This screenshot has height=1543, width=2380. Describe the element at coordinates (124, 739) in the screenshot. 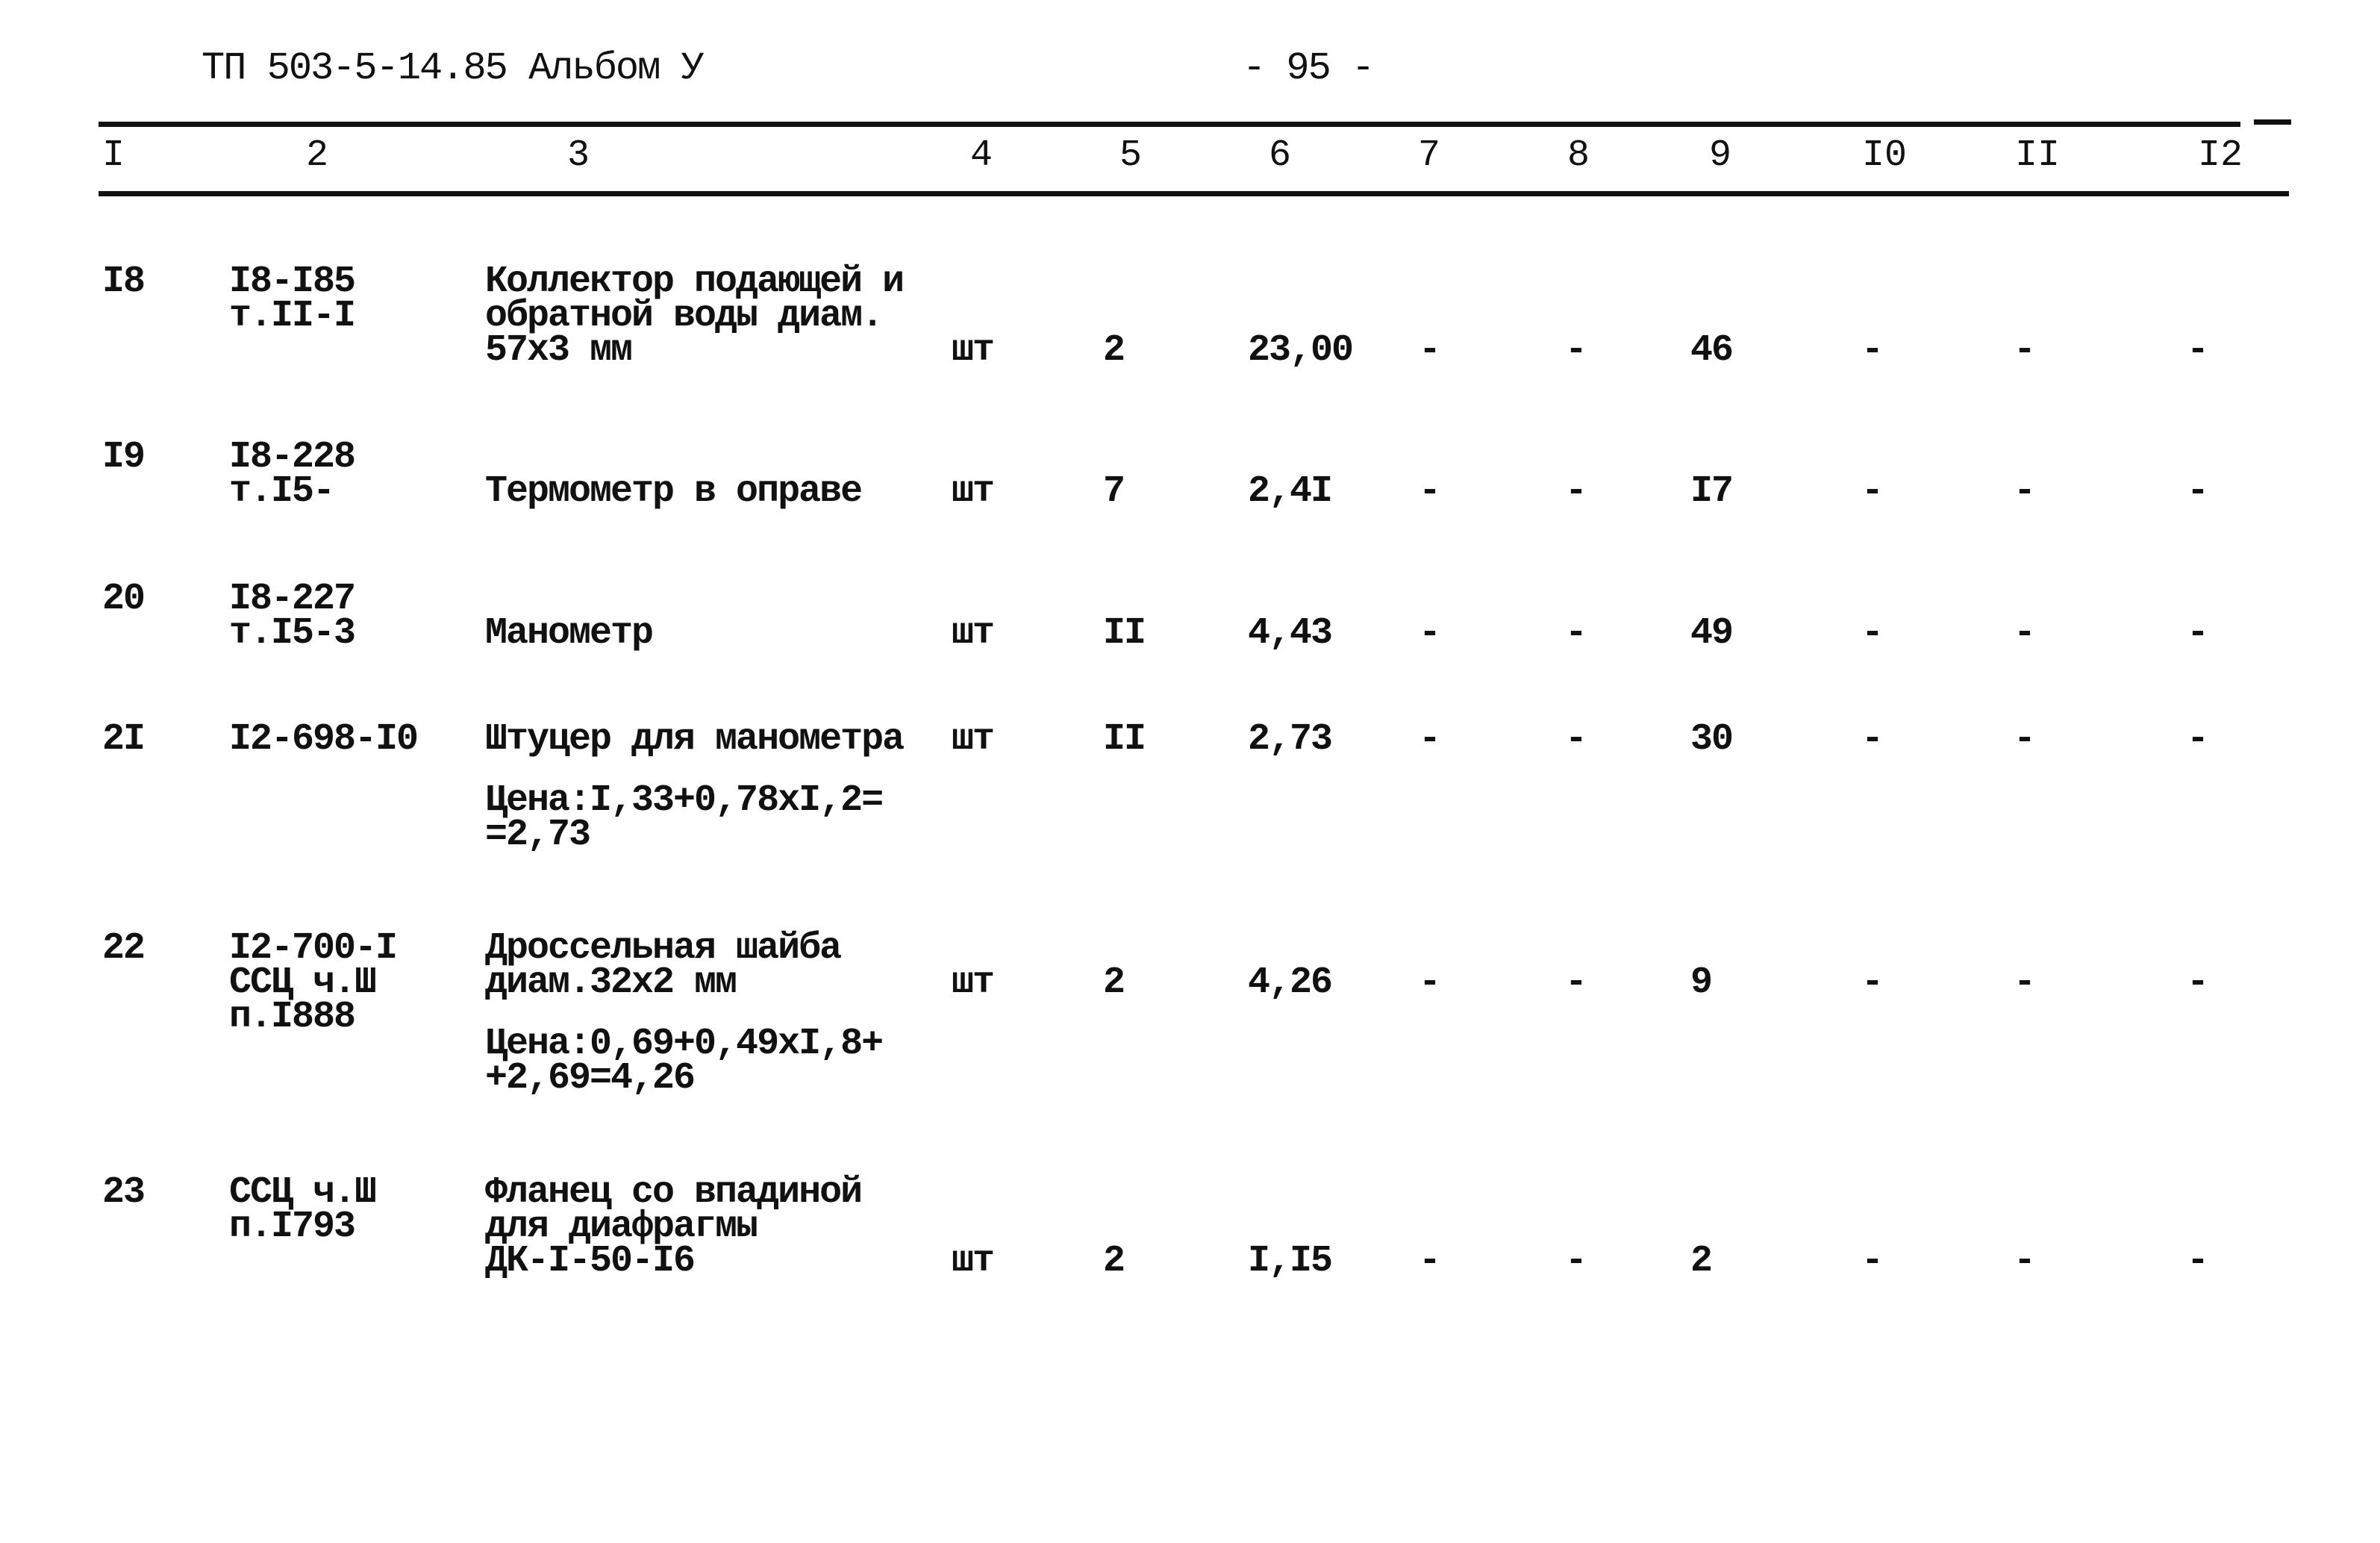

I see `row-number: 2I` at that location.